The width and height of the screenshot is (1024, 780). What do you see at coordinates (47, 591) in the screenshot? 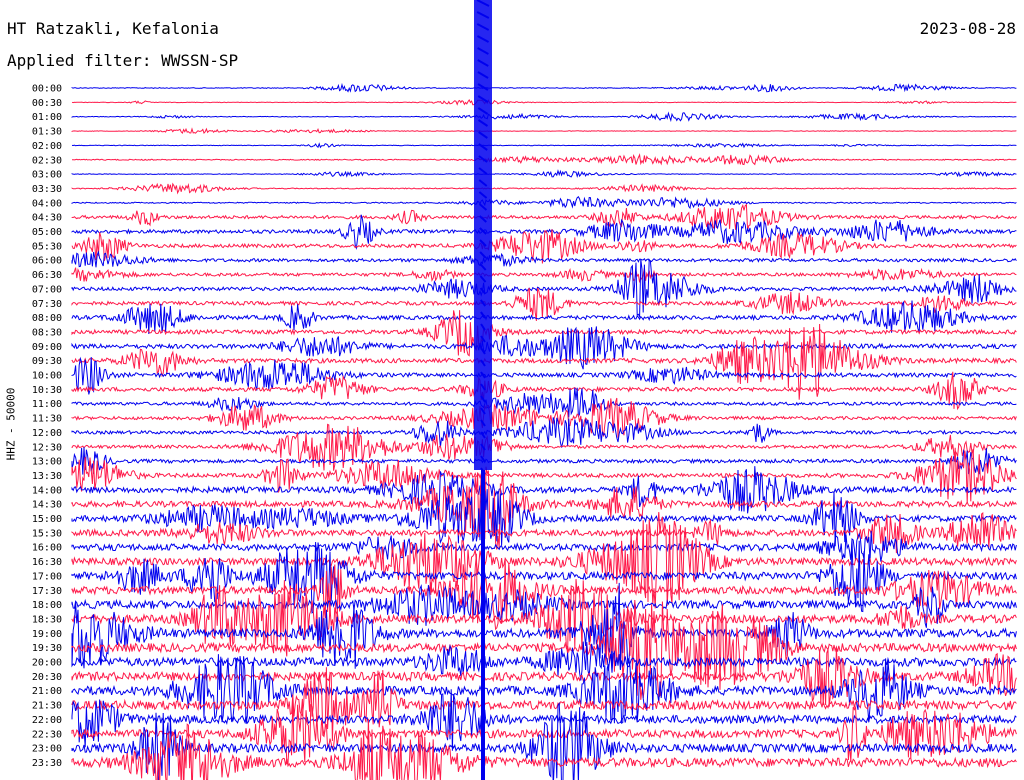
I see `time-tick-label: 17:30` at bounding box center [47, 591].